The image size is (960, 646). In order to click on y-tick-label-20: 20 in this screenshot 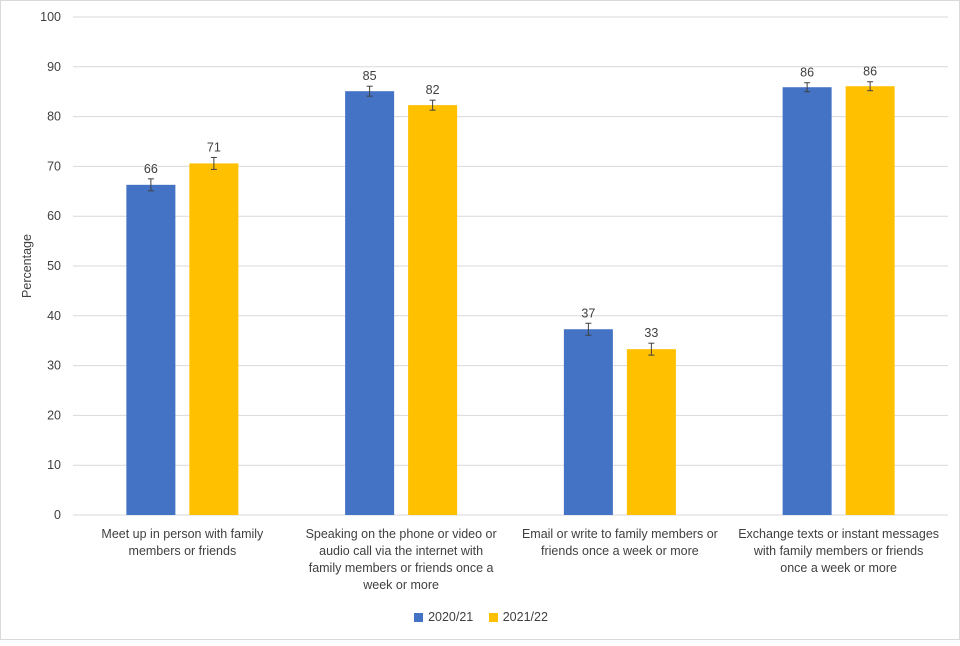, I will do `click(54, 415)`.